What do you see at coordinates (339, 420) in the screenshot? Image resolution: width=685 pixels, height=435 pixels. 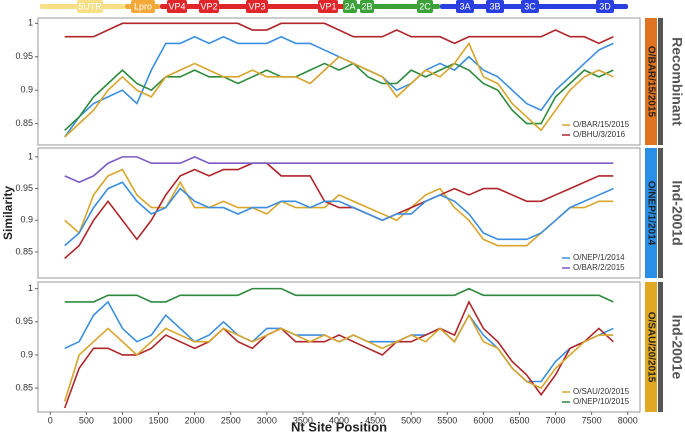 I see `x-tick-label: 4000` at bounding box center [339, 420].